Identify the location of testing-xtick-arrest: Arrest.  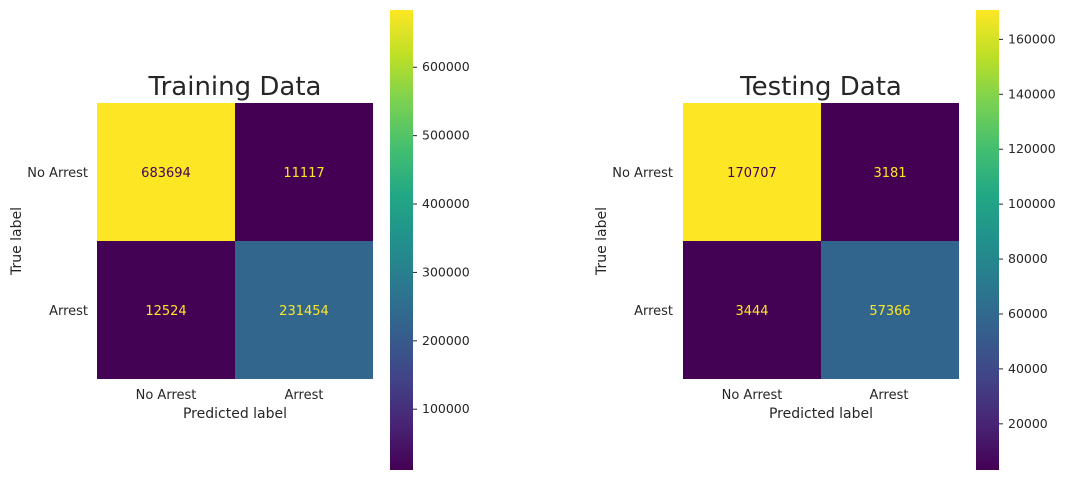
(889, 395).